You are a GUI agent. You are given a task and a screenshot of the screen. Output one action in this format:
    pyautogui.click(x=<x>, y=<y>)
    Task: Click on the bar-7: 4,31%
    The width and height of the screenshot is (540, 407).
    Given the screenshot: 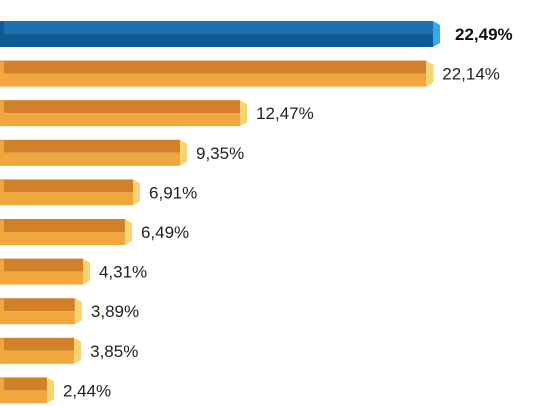 What is the action you would take?
    pyautogui.click(x=73, y=271)
    